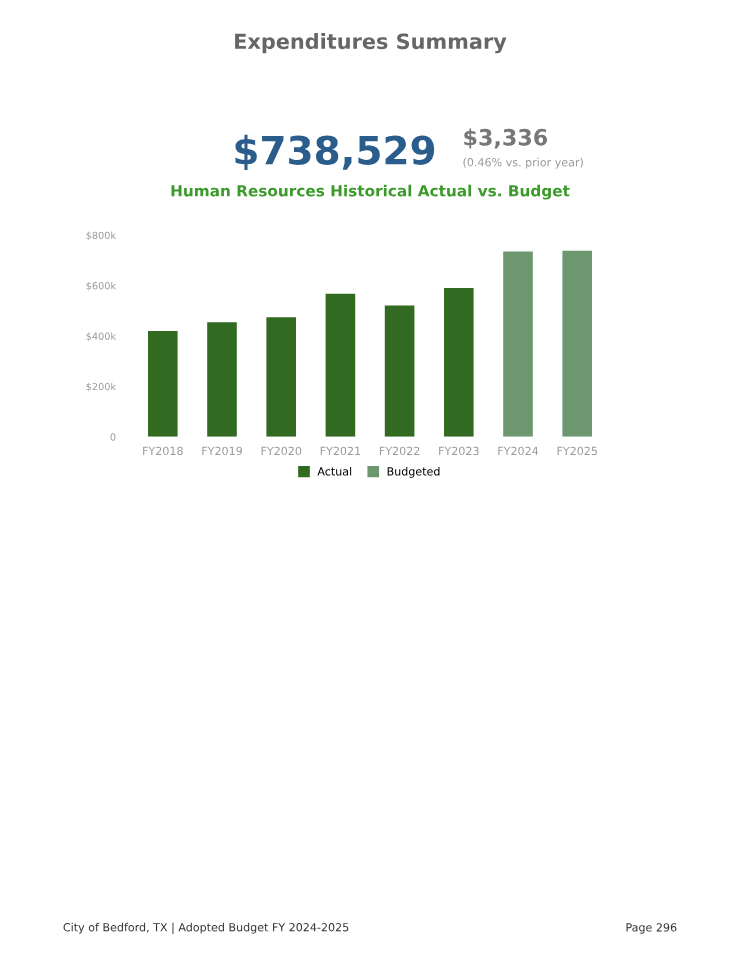 This screenshot has width=740, height=960. I want to click on text: $3,336, so click(506, 138).